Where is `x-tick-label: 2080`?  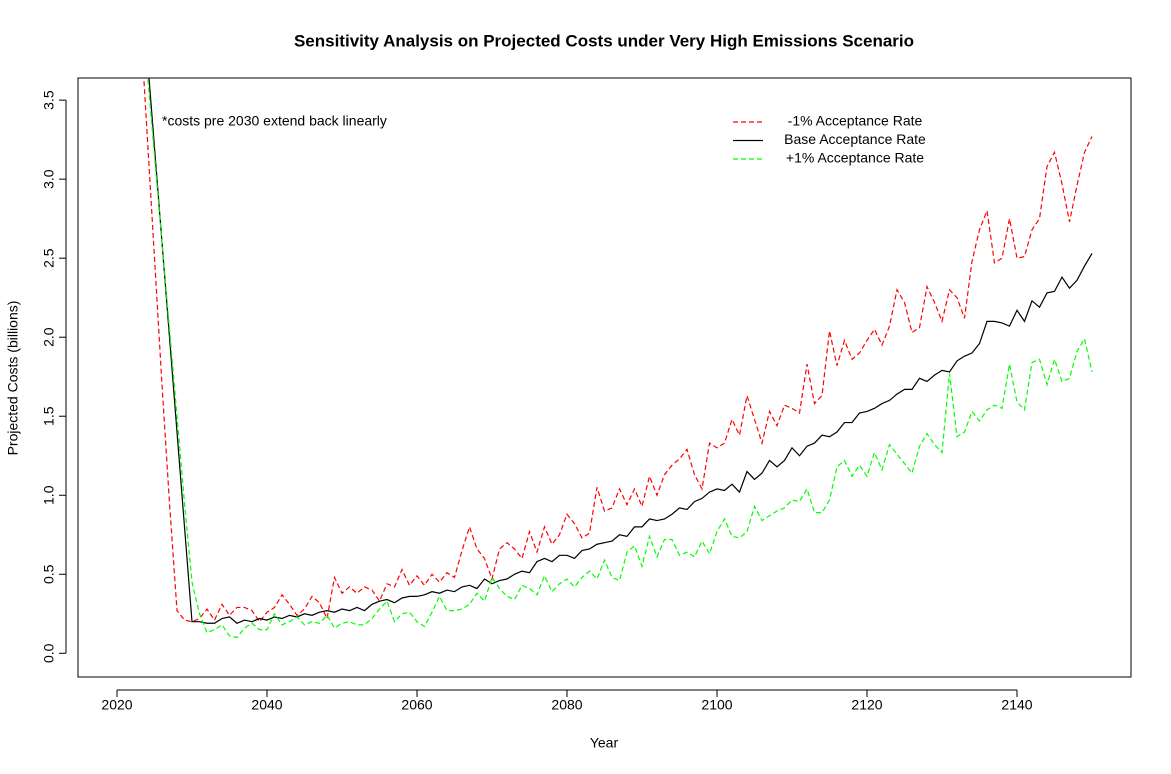
x-tick-label: 2080 is located at coordinates (566, 705).